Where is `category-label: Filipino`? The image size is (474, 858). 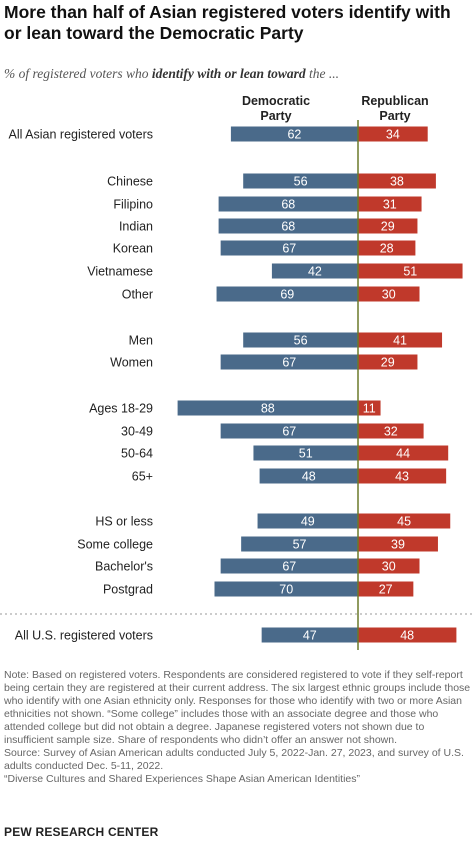
category-label: Filipino is located at coordinates (133, 205).